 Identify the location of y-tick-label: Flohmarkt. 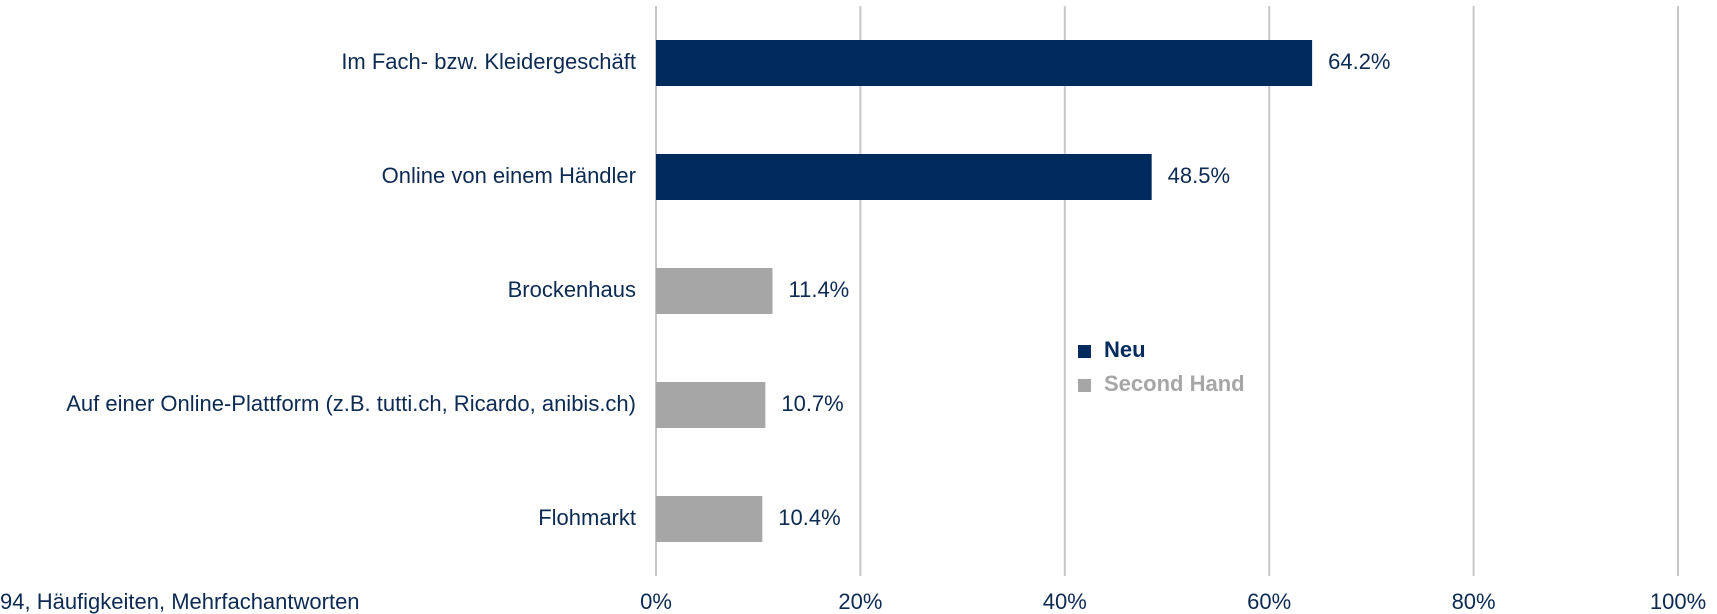
(587, 517).